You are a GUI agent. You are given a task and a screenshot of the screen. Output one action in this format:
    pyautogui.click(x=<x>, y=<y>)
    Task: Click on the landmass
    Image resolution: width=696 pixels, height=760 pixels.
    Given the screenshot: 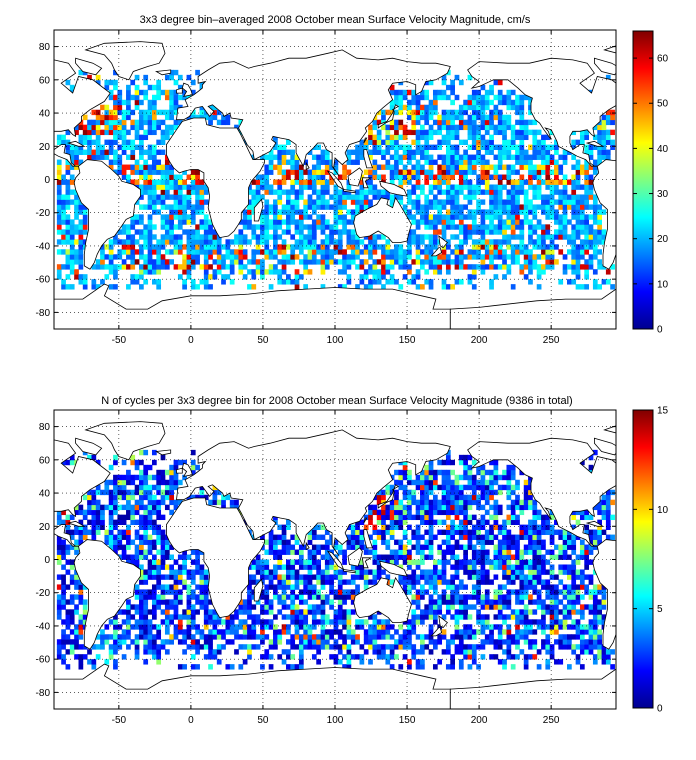 What is the action you would take?
    pyautogui.click(x=107, y=214)
    